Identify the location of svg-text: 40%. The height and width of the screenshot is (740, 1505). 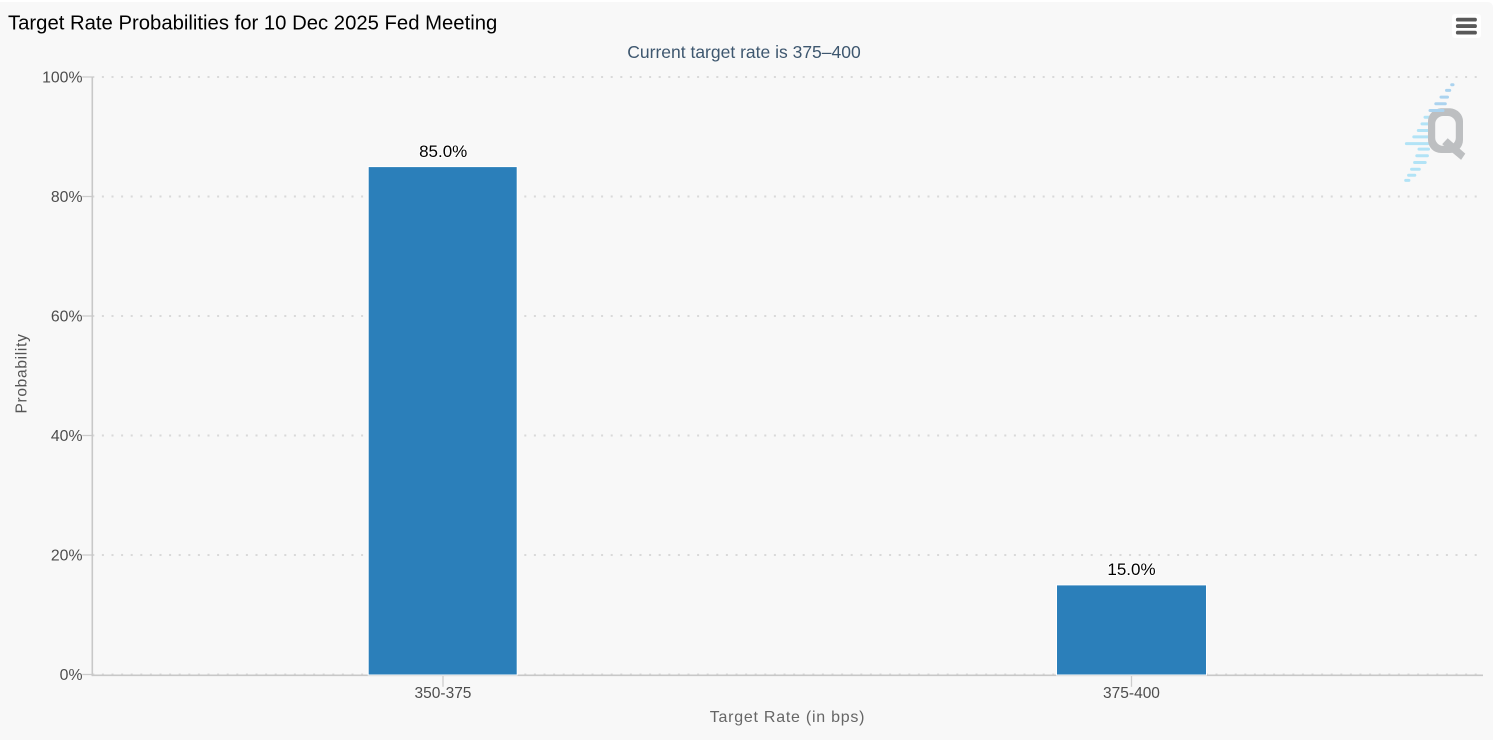
(67, 436).